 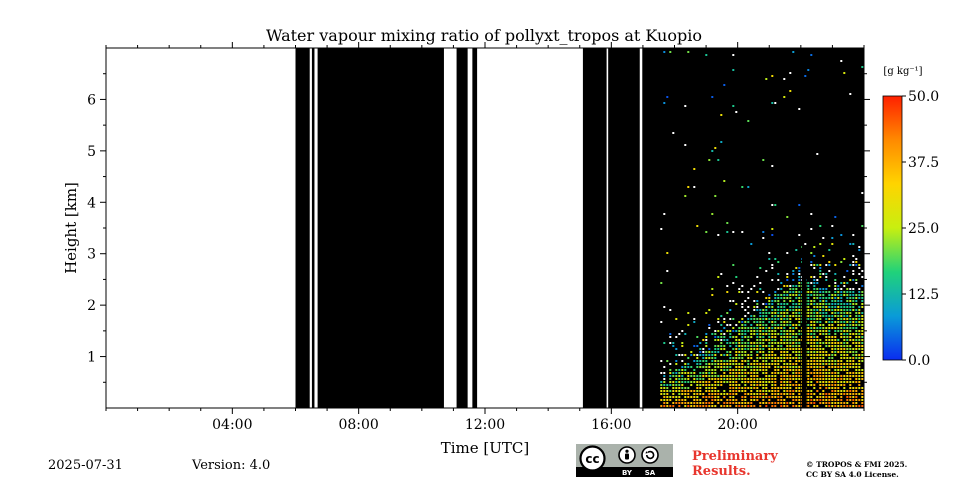 What do you see at coordinates (91, 152) in the screenshot?
I see `y-tick-label: 5` at bounding box center [91, 152].